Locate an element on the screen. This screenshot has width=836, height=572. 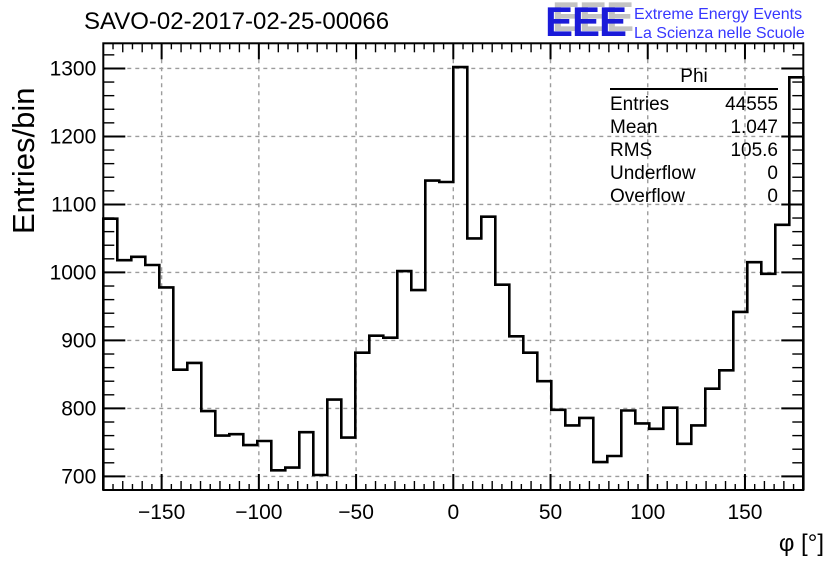
y-tick-label: 1000 is located at coordinates (73, 272).